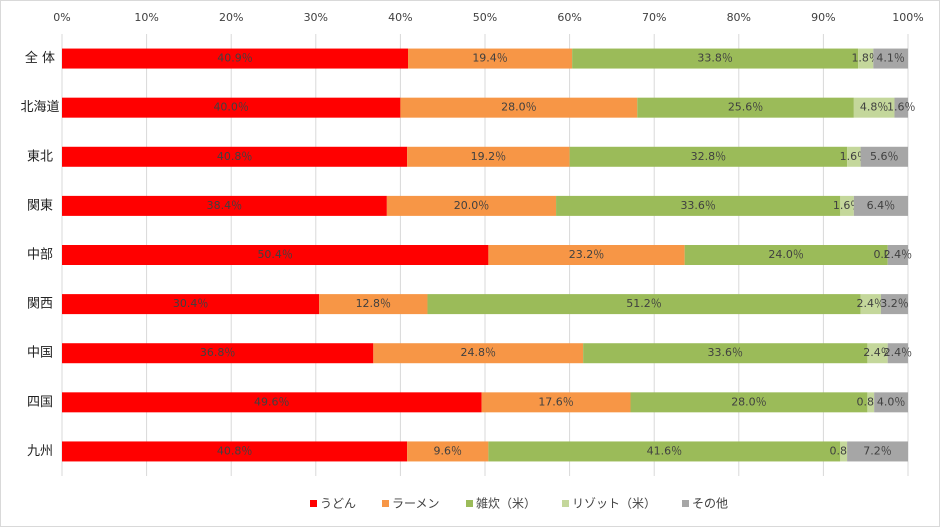  Describe the element at coordinates (40, 156) in the screenshot. I see `y-tick-label: 東北` at that location.